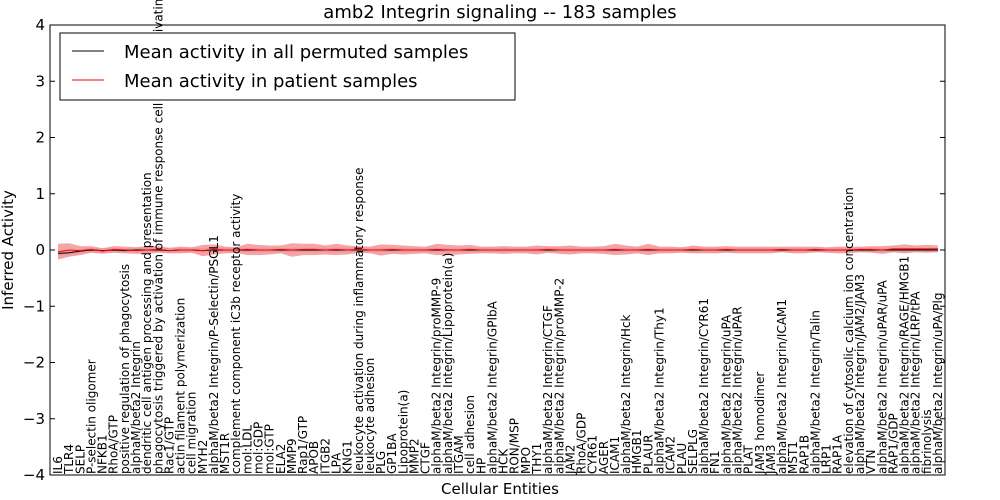  I want to click on x-tick-label: MPO, so click(526, 460).